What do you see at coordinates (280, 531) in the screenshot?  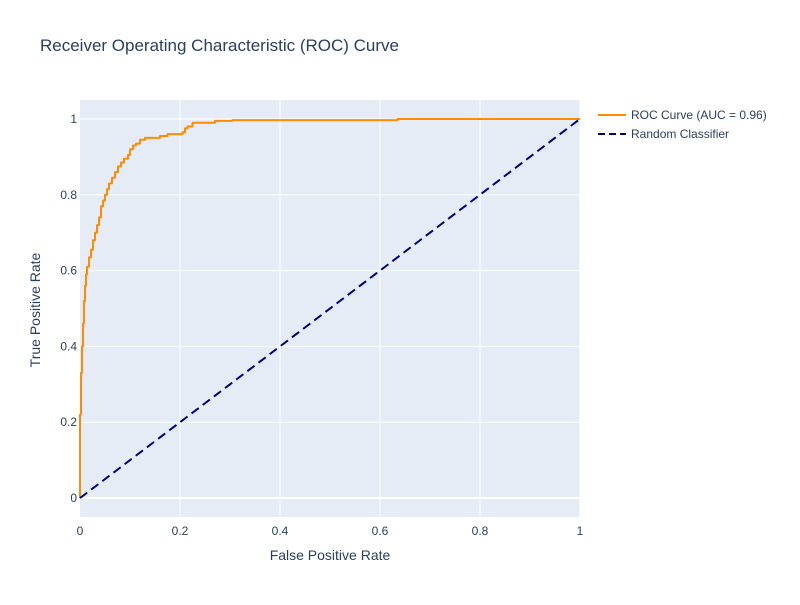 I see `x-tick-label: 0.4` at bounding box center [280, 531].